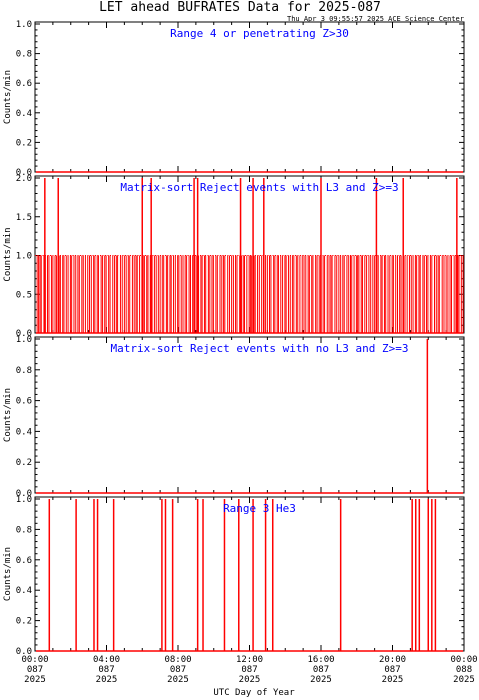 The height and width of the screenshot is (700, 479). I want to click on panel-title: Range 3 He3, so click(259, 508).